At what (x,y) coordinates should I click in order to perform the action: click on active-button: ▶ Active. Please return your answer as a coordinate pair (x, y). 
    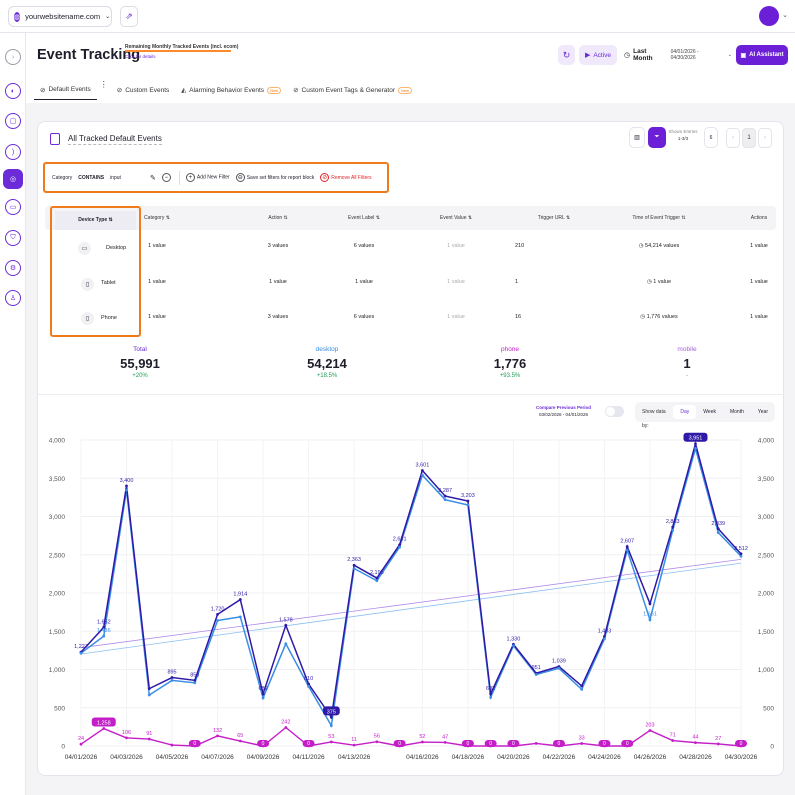
    Looking at the image, I should click on (598, 55).